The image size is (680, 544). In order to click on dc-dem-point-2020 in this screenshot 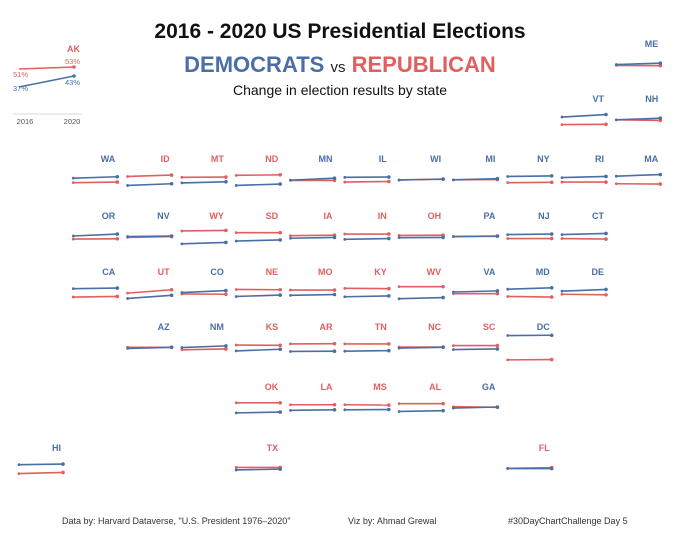, I will do `click(551, 335)`.